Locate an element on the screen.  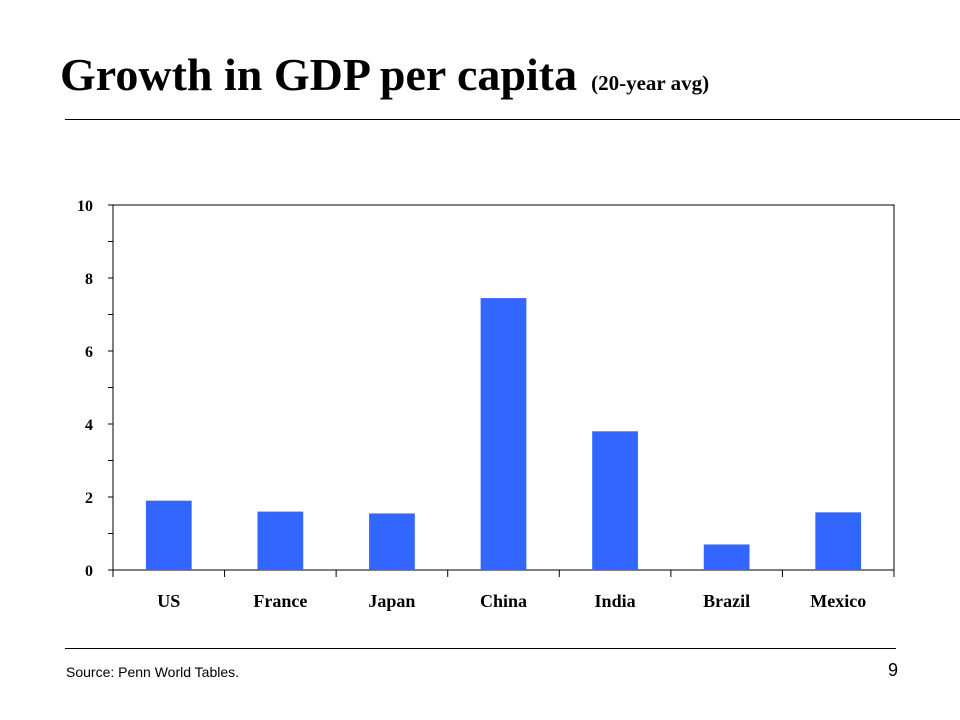
chart-subtitle: (20-year avg) is located at coordinates (650, 83).